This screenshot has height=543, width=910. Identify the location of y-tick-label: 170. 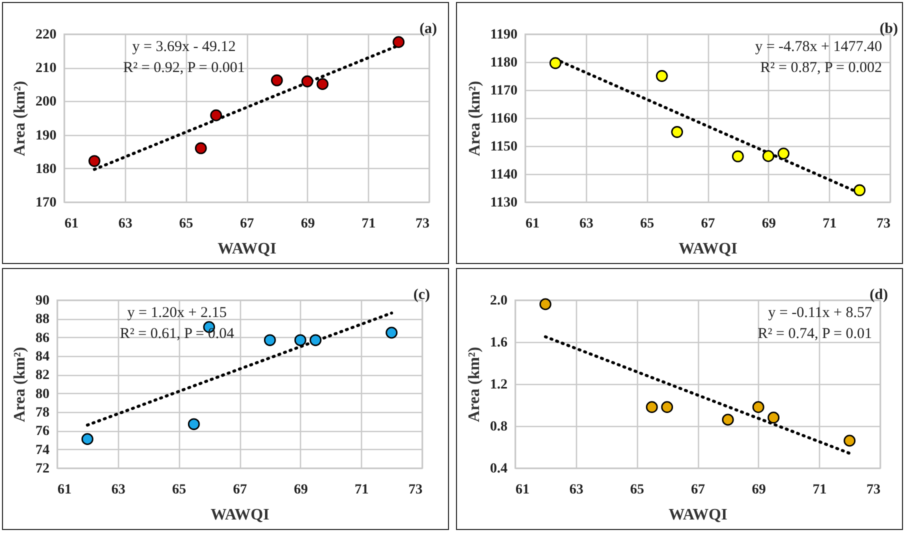
(46, 203).